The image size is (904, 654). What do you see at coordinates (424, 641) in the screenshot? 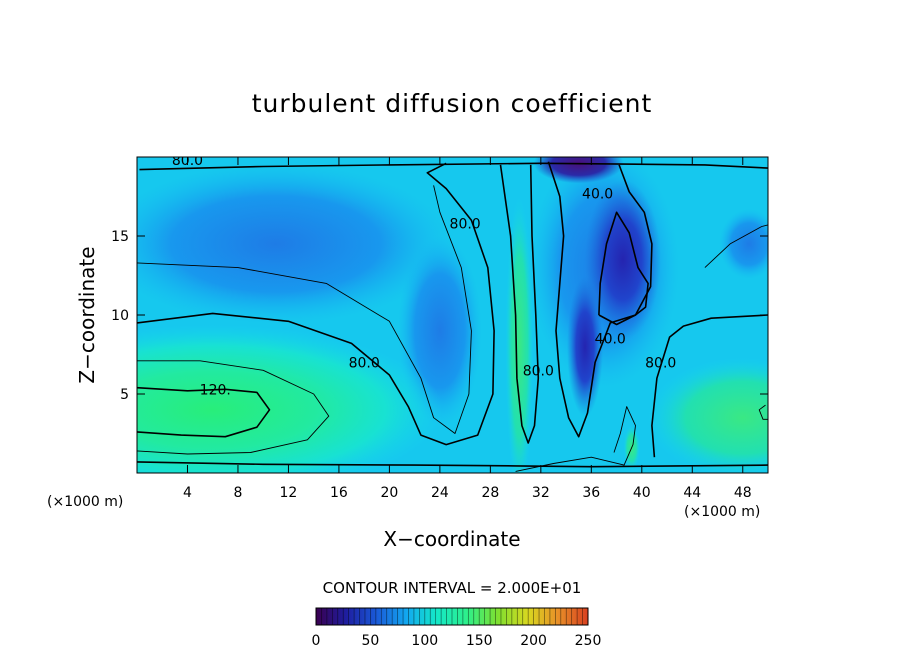
I see `colorbar-tick-label: 100` at bounding box center [424, 641].